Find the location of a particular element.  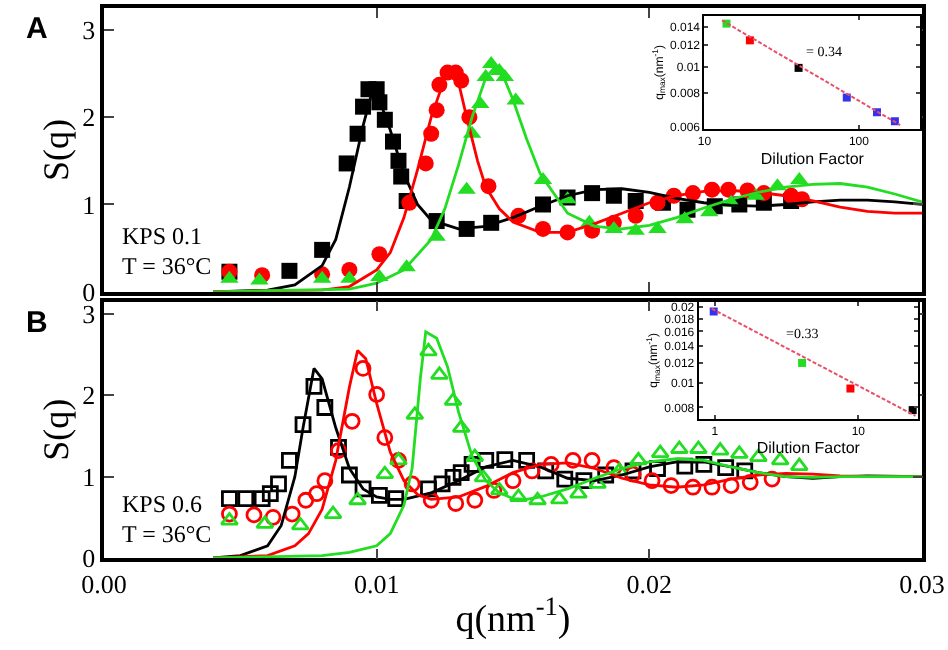

x-tick-label: 0.01 is located at coordinates (376, 583).